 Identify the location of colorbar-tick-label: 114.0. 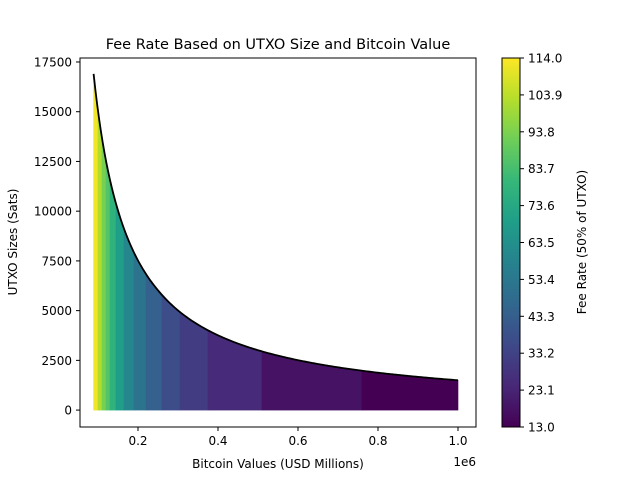
(545, 59).